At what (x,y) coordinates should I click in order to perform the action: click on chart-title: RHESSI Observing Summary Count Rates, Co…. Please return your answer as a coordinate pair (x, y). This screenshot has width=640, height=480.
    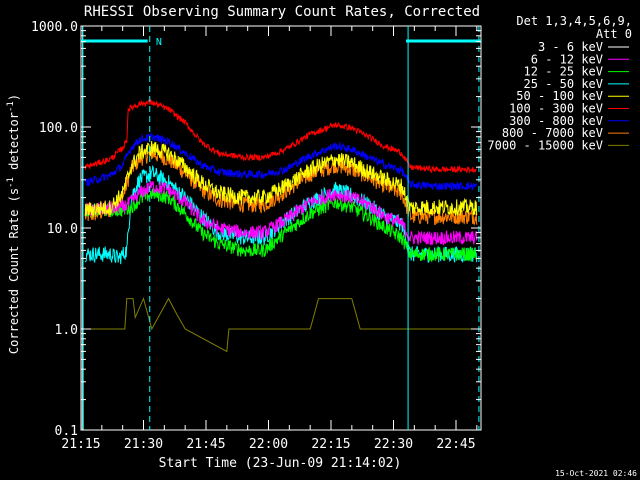
    Looking at the image, I should click on (282, 12).